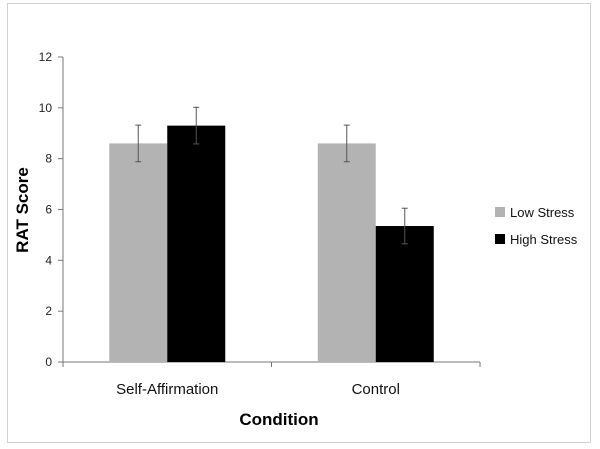  What do you see at coordinates (48, 260) in the screenshot?
I see `y-tick-label: 4` at bounding box center [48, 260].